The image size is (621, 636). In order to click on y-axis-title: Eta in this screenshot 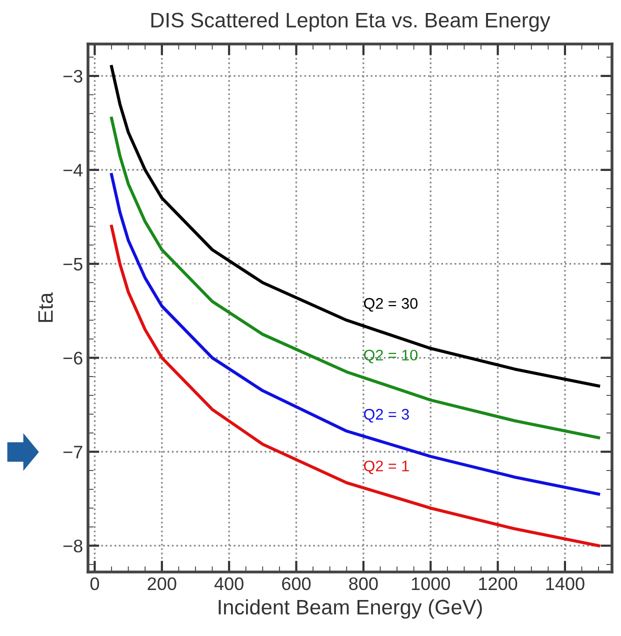, I will do `click(45, 307)`.